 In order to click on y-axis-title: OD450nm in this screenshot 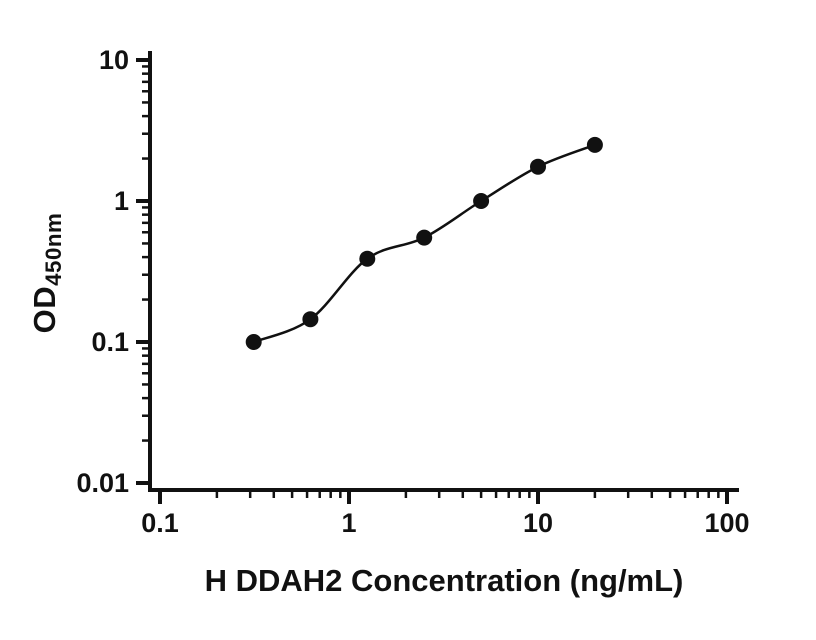, I will do `click(47, 273)`.